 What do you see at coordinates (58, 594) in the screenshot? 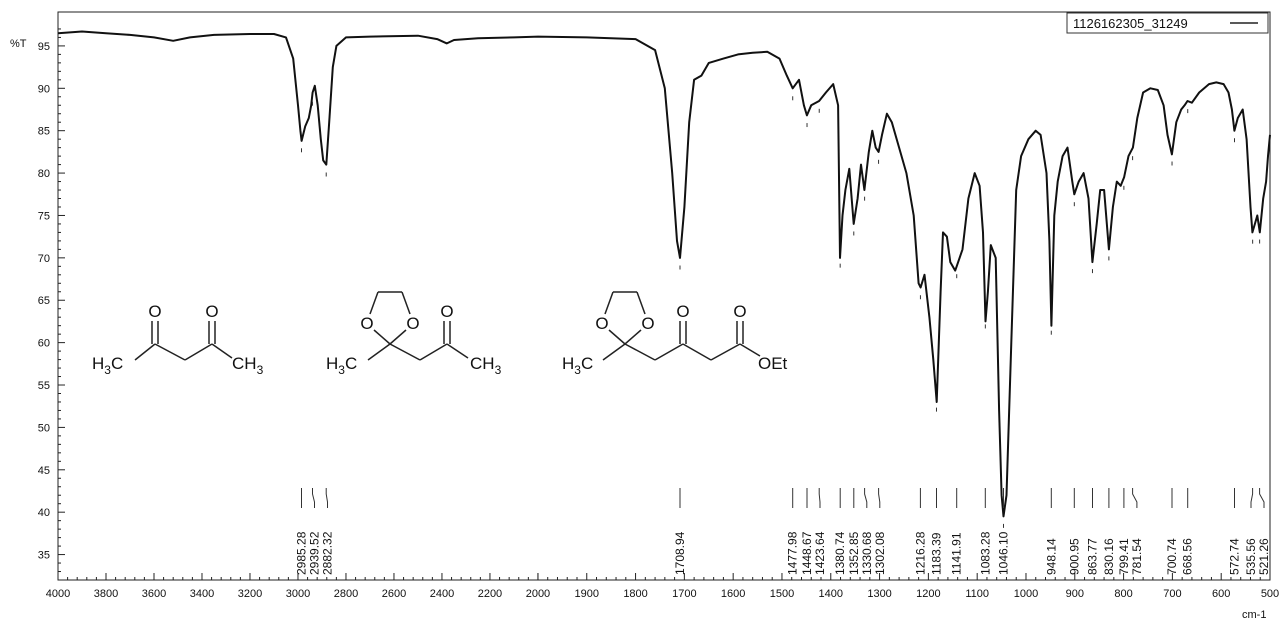
I see `x-tick-label: 4000` at bounding box center [58, 594].